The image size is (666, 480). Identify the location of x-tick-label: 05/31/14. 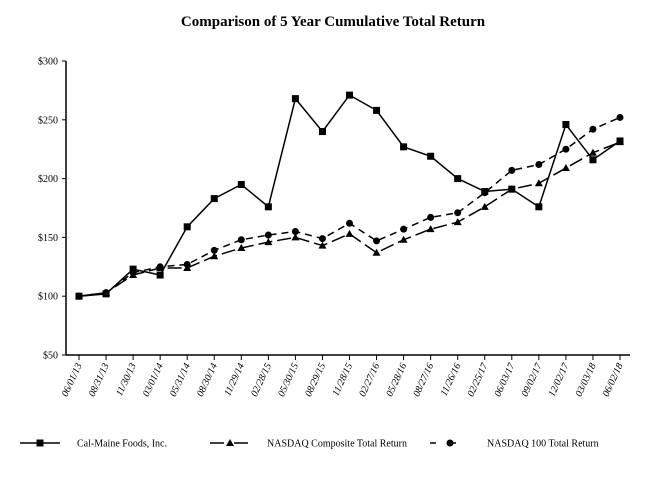
(180, 380).